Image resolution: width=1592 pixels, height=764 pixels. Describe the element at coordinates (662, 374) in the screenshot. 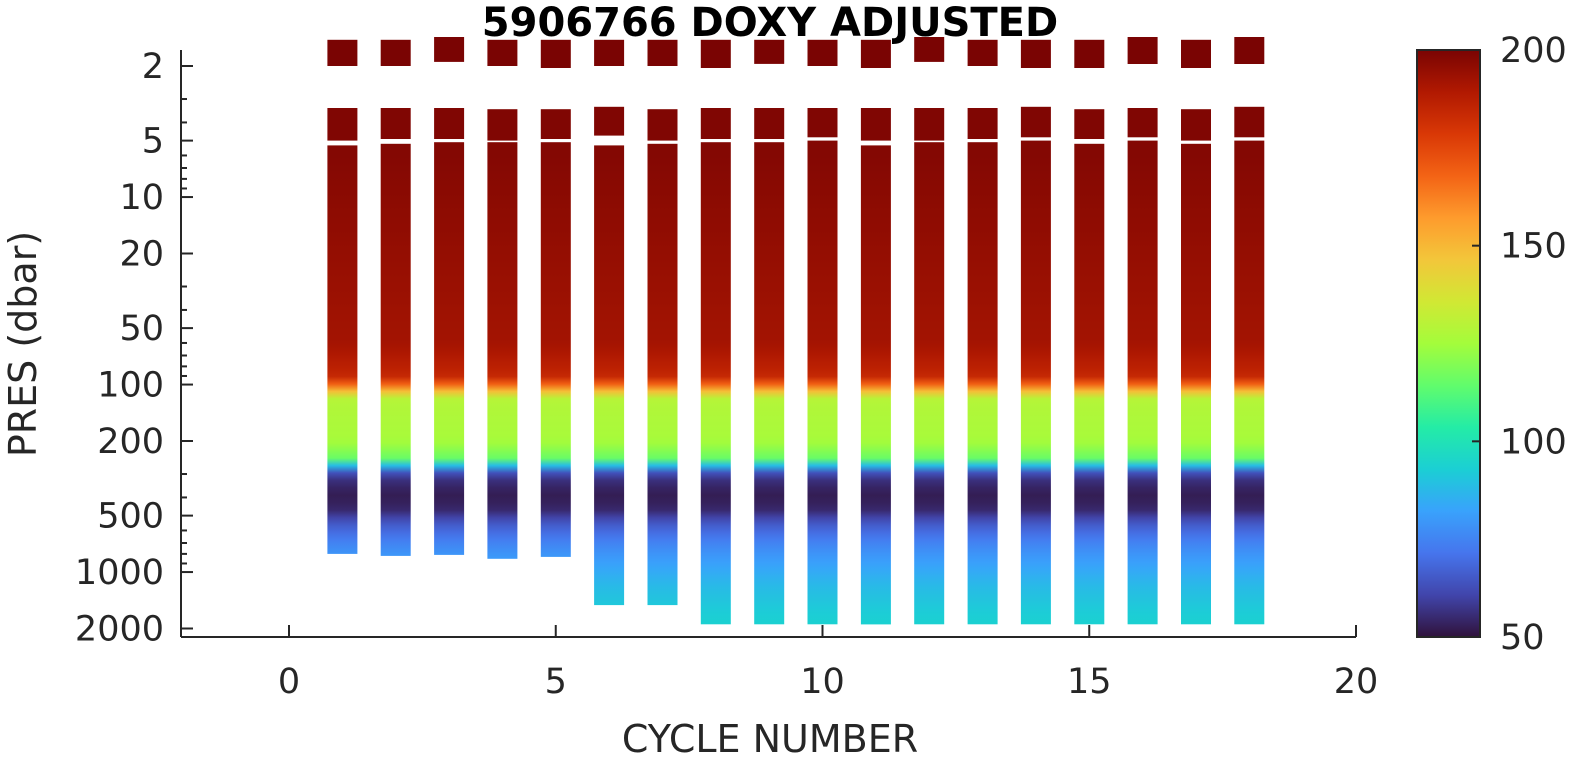

I see `cycle-7-profile-segment` at that location.